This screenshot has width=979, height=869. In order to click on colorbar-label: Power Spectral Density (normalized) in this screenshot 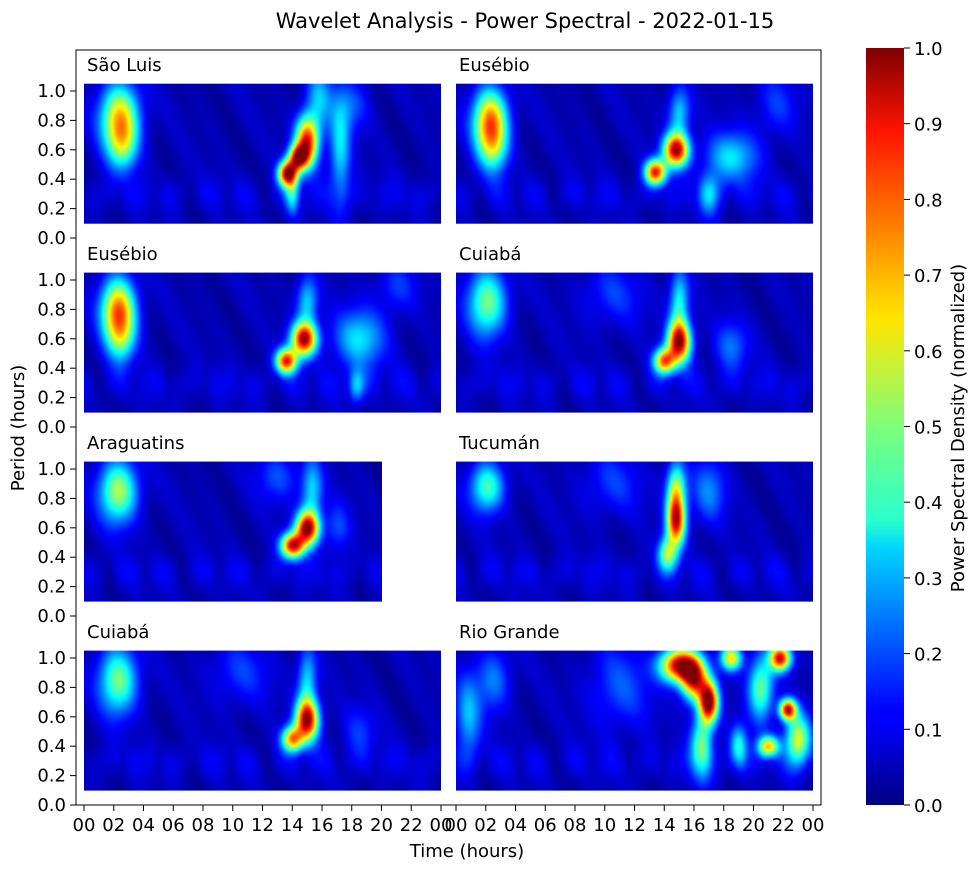, I will do `click(958, 428)`.